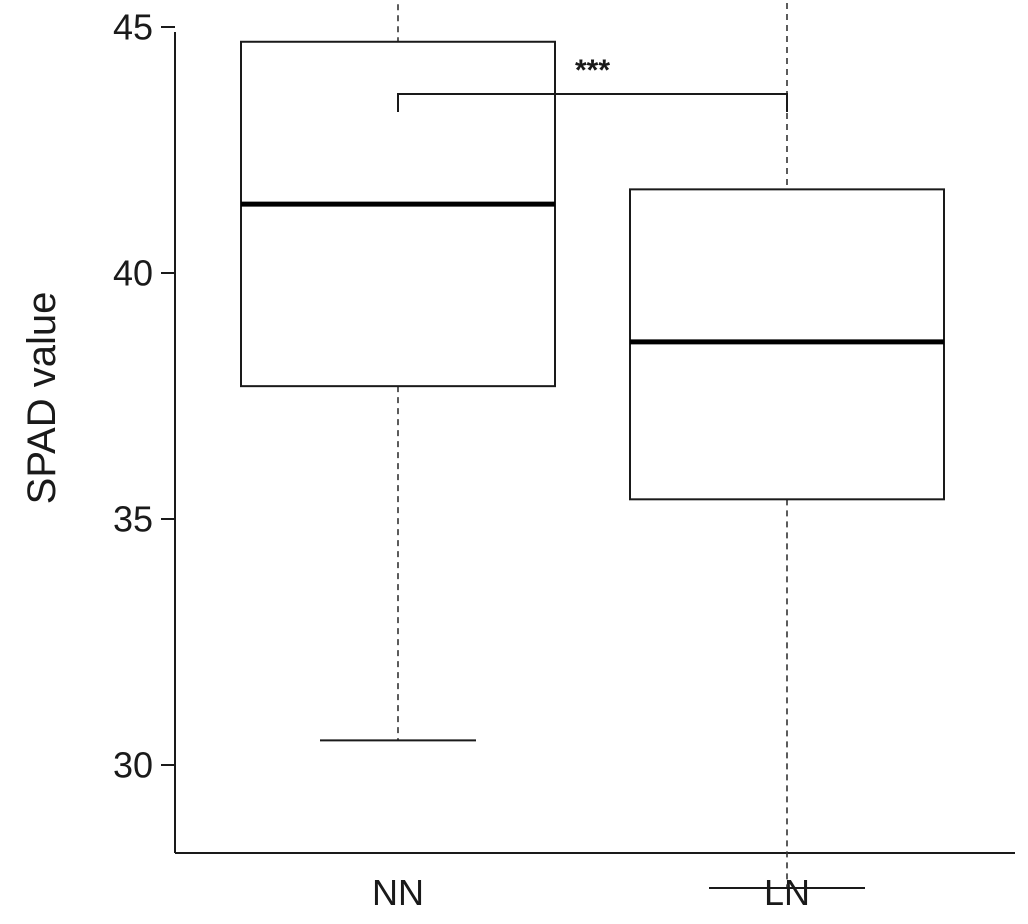 Image resolution: width=1028 pixels, height=924 pixels. Describe the element at coordinates (133, 27) in the screenshot. I see `y-tick-label-45: 45` at that location.